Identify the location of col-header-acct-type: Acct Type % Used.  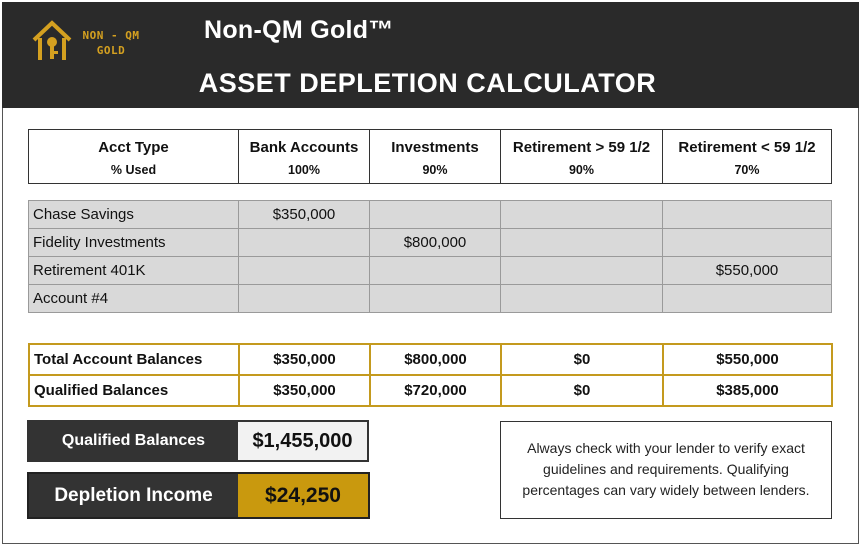
(133, 156).